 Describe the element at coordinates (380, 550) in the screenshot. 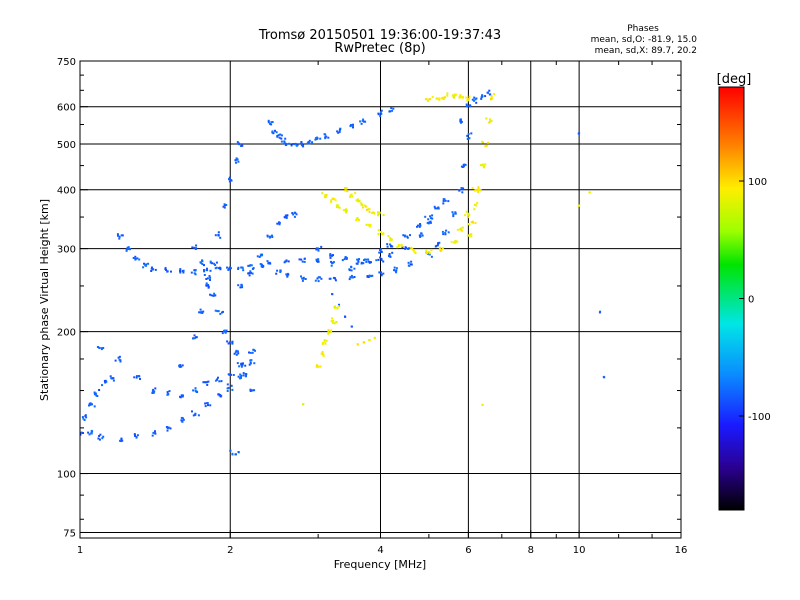

I see `x-tick-label: 4` at that location.